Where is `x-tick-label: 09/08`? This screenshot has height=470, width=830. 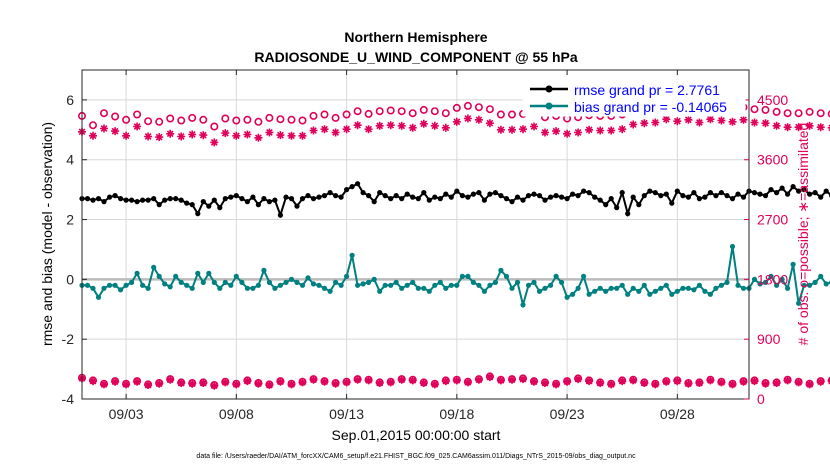 x-tick-label: 09/08 is located at coordinates (236, 414).